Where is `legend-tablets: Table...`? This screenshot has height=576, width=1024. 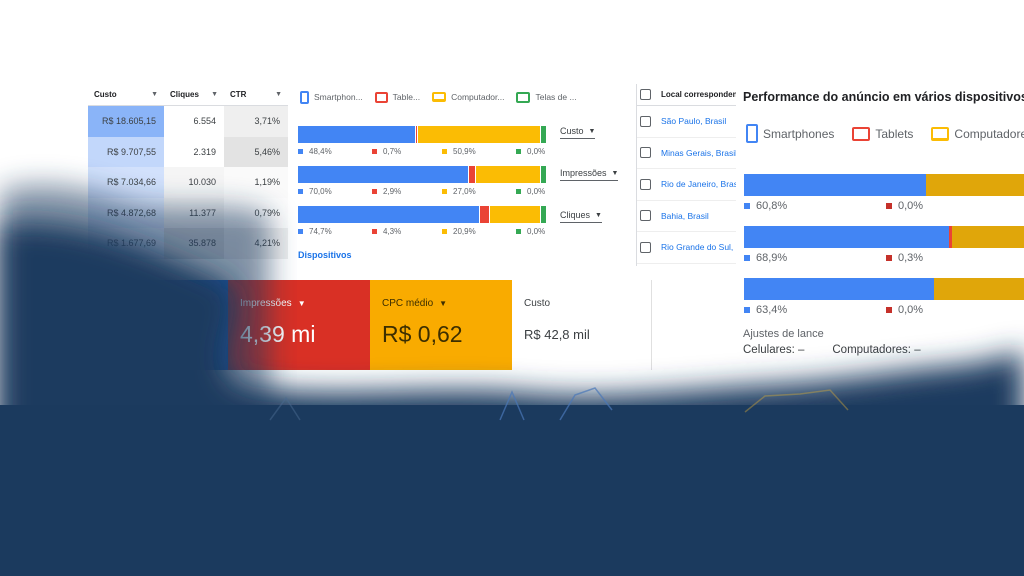 legend-tablets: Table... is located at coordinates (397, 97).